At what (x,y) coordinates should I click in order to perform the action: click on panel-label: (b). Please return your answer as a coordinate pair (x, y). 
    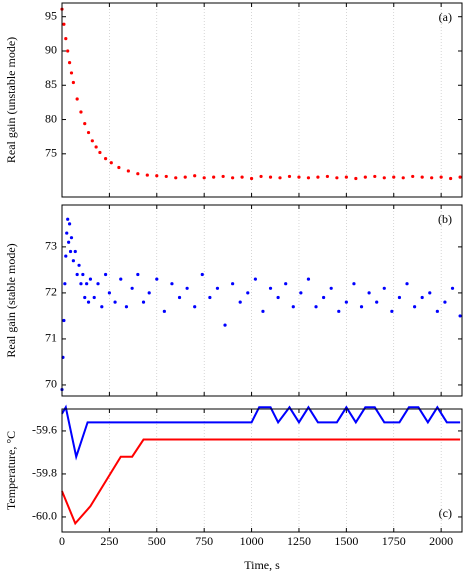
    Looking at the image, I should click on (445, 219).